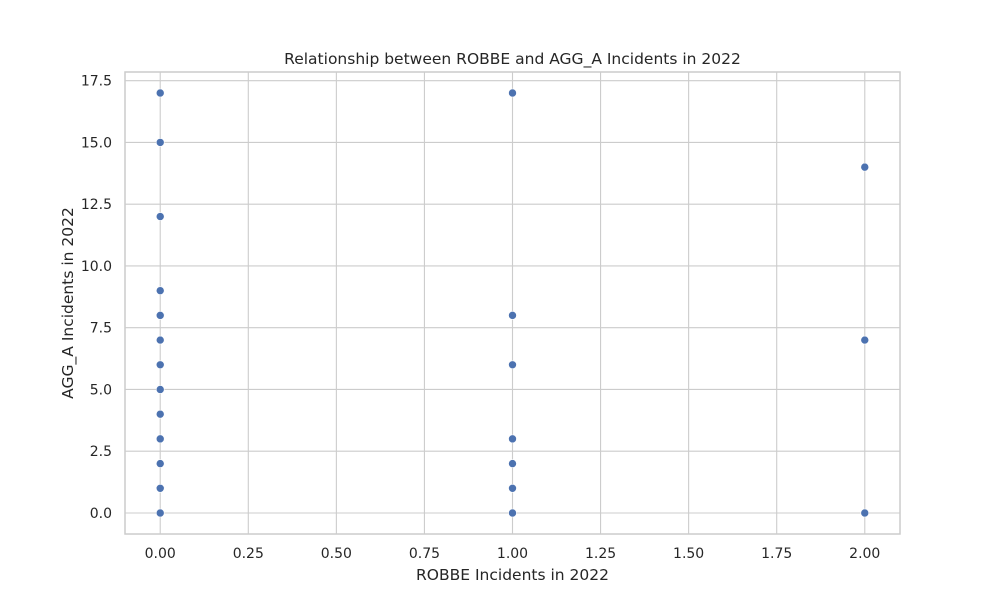  What do you see at coordinates (336, 554) in the screenshot?
I see `x-tick-label: 0.50` at bounding box center [336, 554].